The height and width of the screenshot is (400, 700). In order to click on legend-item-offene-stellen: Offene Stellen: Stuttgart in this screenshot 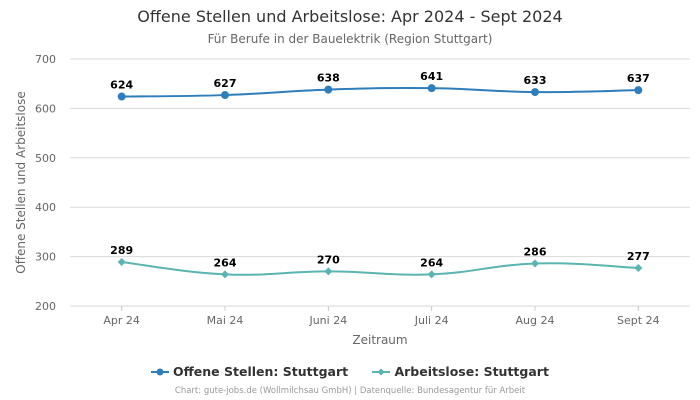, I will do `click(249, 371)`.